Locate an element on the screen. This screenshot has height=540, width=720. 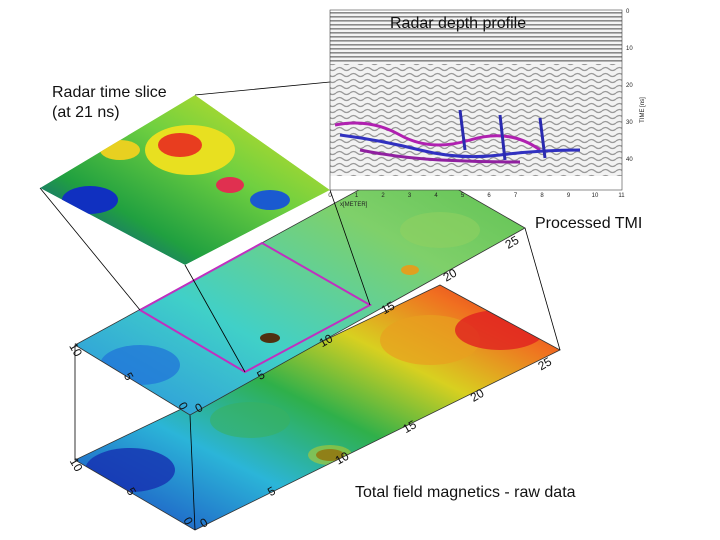
x-tick-label: 6 is located at coordinates (489, 196).